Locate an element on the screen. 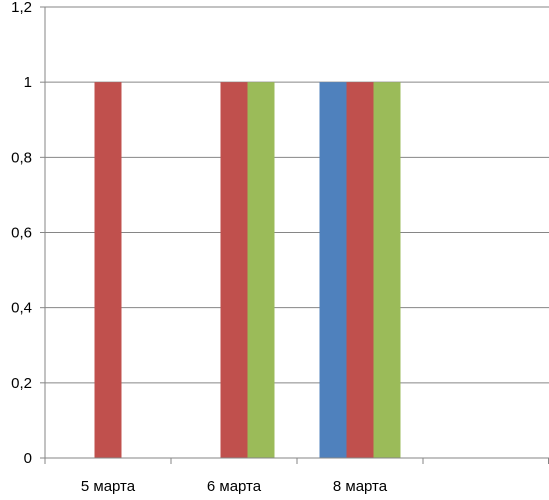 This screenshot has width=549, height=500. y-tick-label: 1 is located at coordinates (28, 82).